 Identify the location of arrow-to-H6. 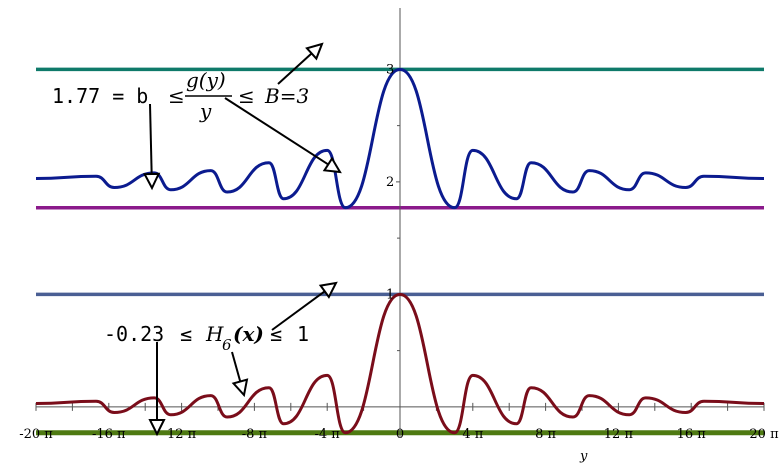
(240, 374).